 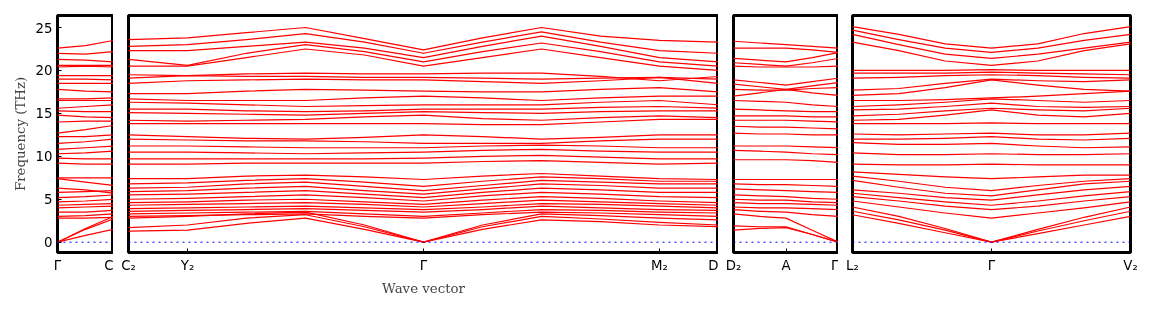 What do you see at coordinates (20, 134) in the screenshot?
I see `y-axis-title: Frequency (THz)` at bounding box center [20, 134].